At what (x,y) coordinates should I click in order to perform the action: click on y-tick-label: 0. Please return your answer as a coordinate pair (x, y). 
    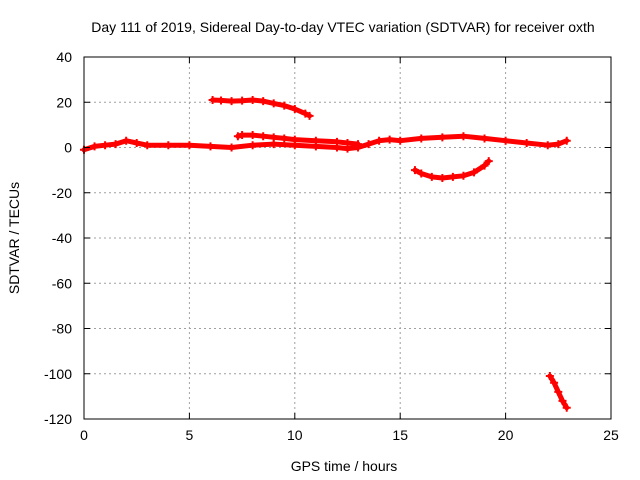
    Looking at the image, I should click on (68, 148).